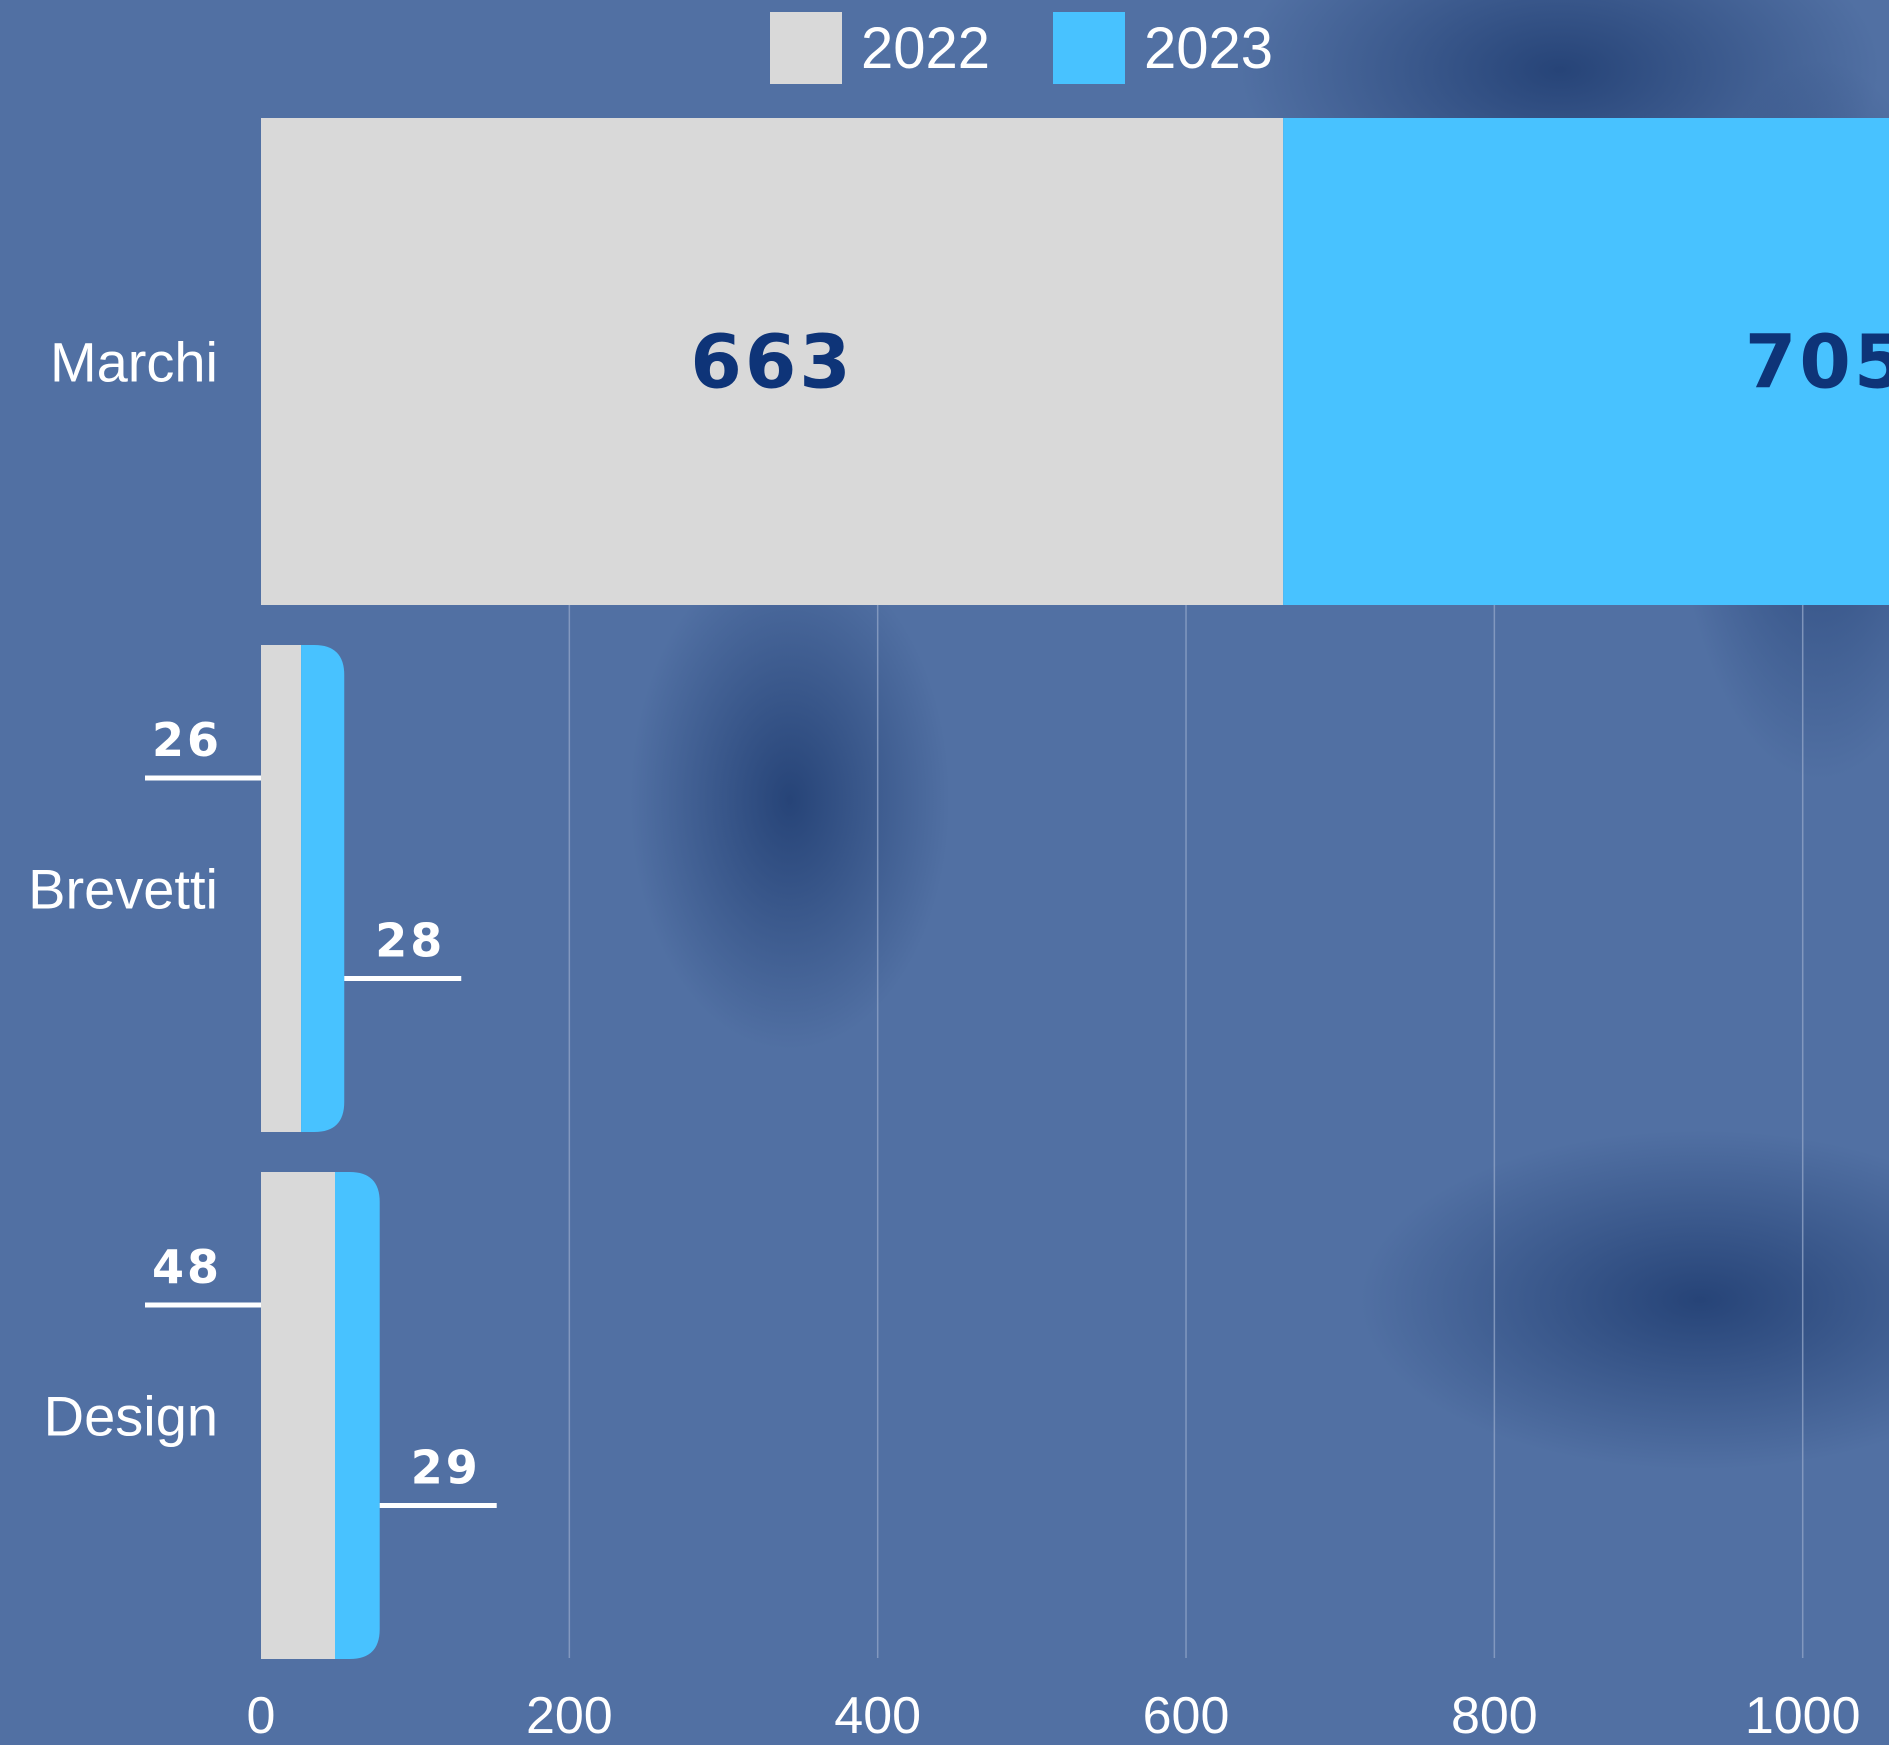  Describe the element at coordinates (187, 740) in the screenshot. I see `value-label-2022: 26` at that location.